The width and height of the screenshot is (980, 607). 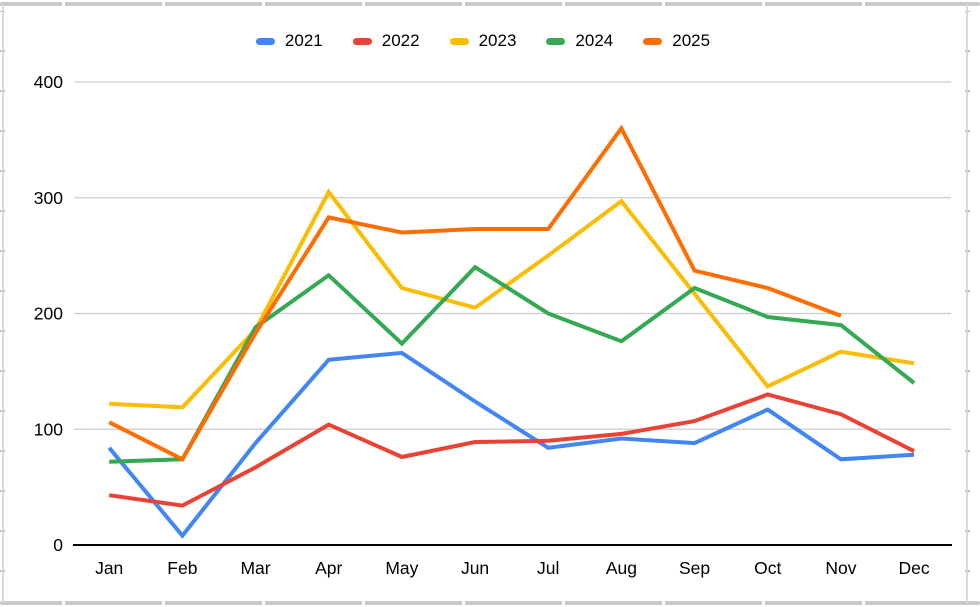 I want to click on x-axis-label-feb: Feb, so click(x=182, y=568).